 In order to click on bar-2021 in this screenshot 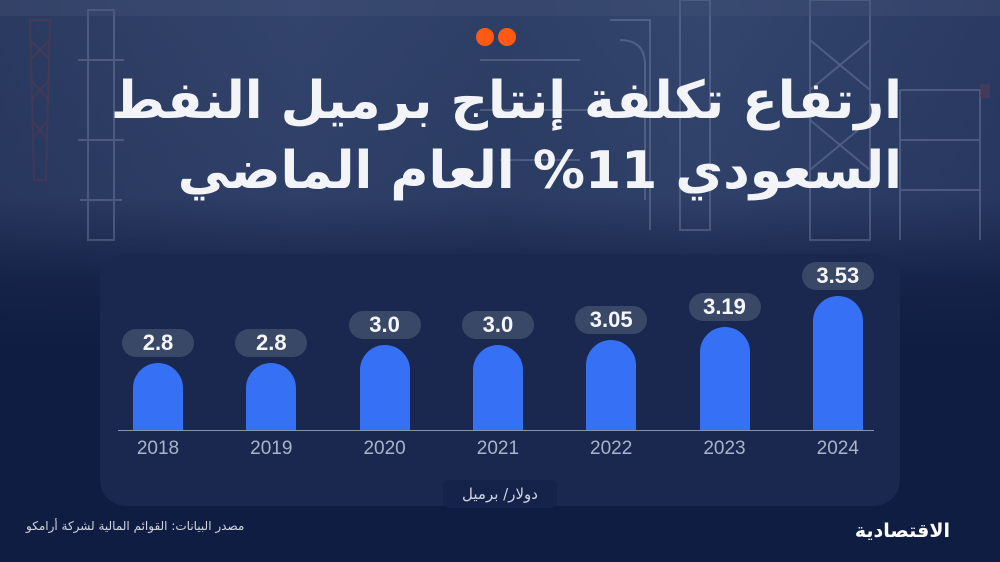, I will do `click(497, 387)`.